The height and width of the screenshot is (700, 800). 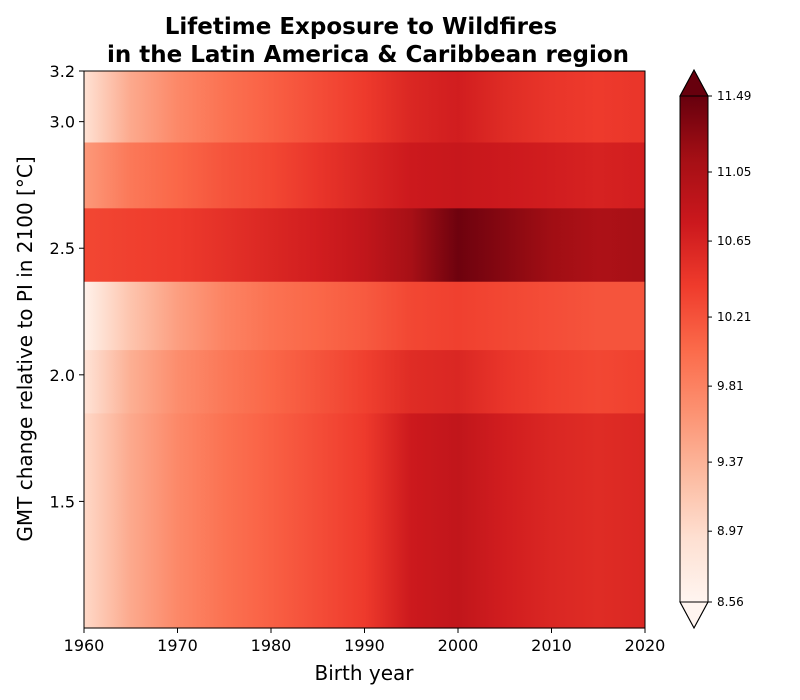 I want to click on chart-title-line-2: in the Latin America & Caribbean region, so click(x=368, y=55).